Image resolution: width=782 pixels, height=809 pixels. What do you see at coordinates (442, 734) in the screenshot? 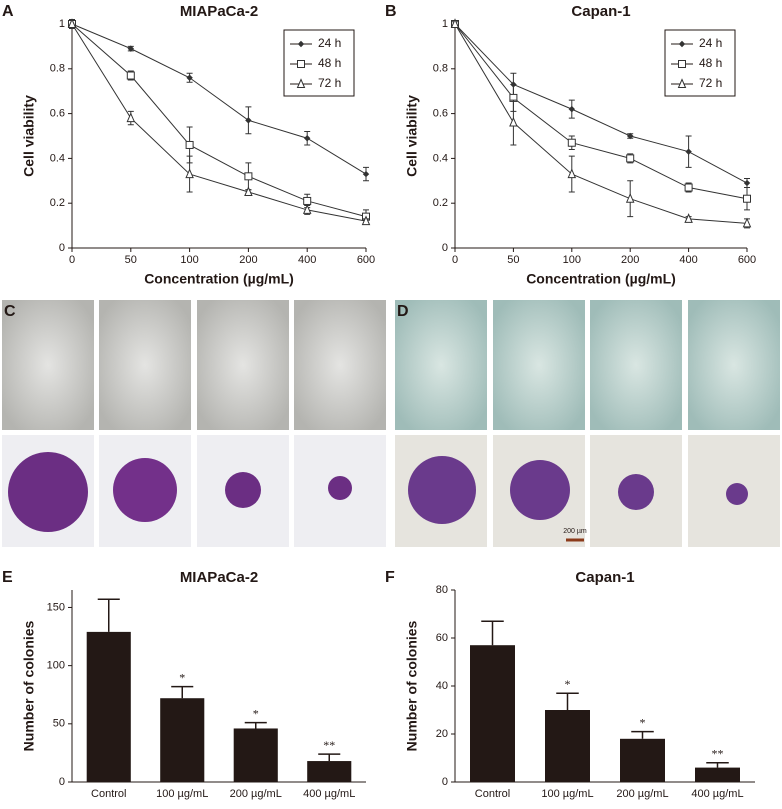
I see `y-tick-label: 20` at bounding box center [442, 734].